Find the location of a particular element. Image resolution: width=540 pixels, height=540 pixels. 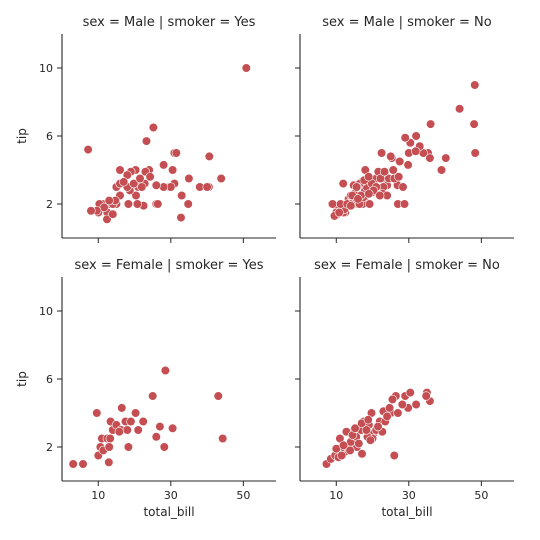

x-axis-label: total_bill is located at coordinates (406, 512).